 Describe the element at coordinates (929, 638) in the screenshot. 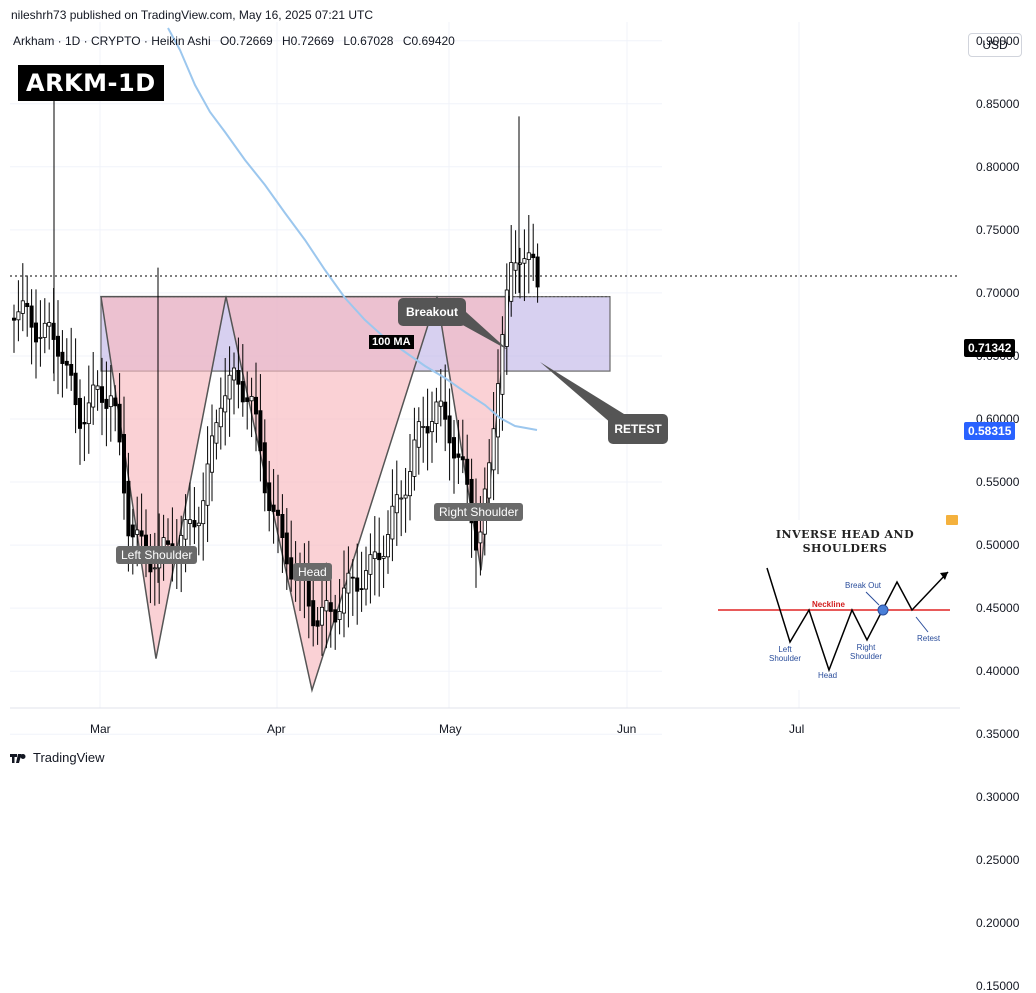

I see `inset-retest-label: Retest` at that location.